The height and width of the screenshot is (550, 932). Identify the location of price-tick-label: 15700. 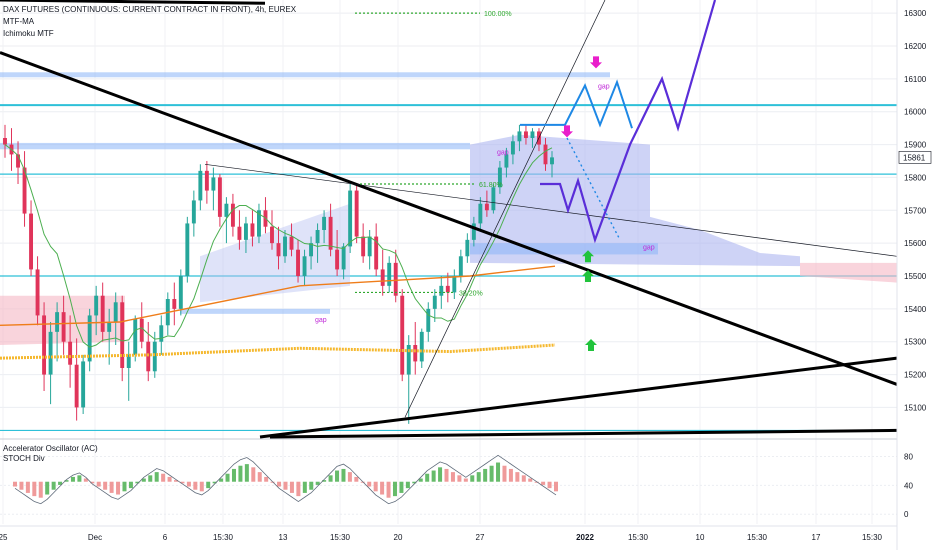
(915, 210).